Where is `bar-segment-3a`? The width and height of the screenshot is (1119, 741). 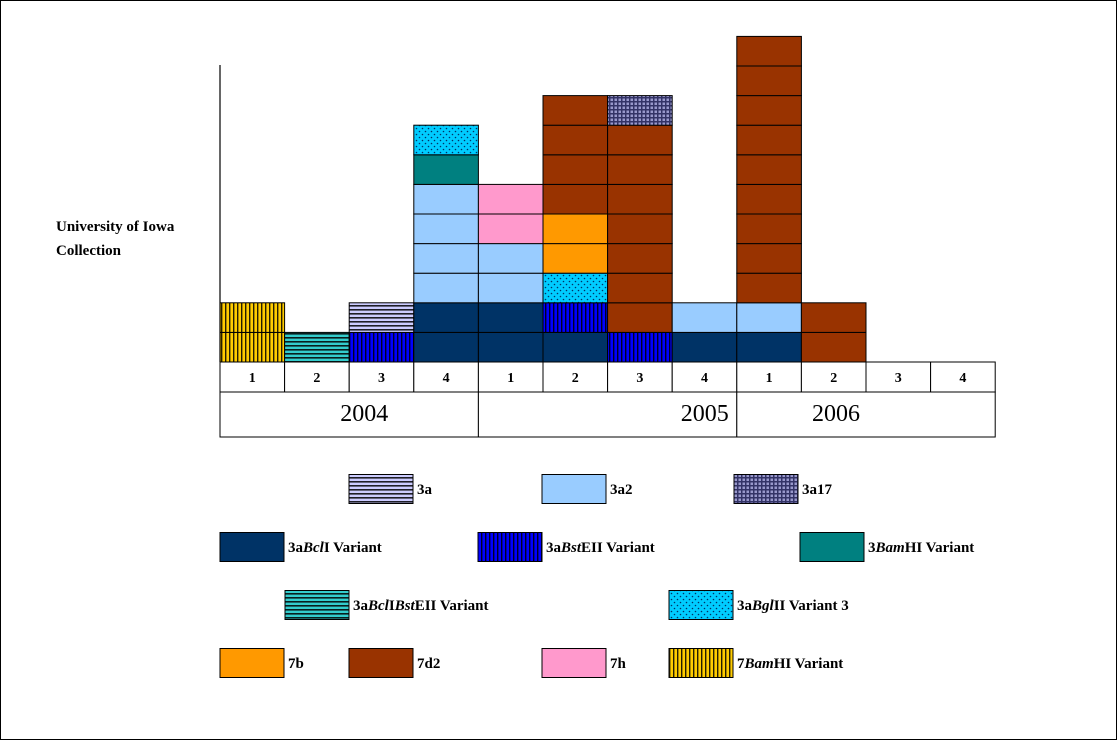 bar-segment-3a is located at coordinates (381, 317).